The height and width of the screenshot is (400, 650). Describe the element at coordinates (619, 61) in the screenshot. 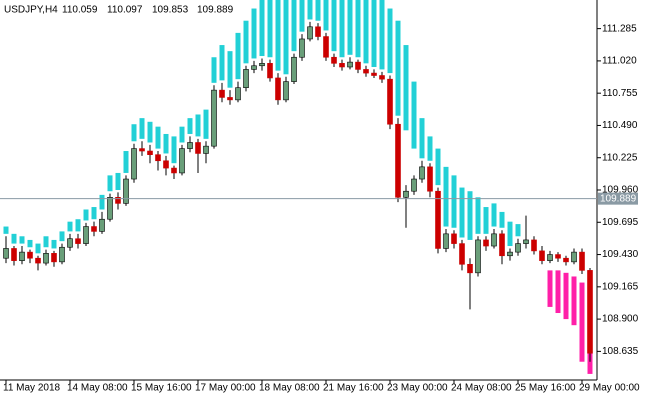

I see `y-tick-label: 111.020` at that location.